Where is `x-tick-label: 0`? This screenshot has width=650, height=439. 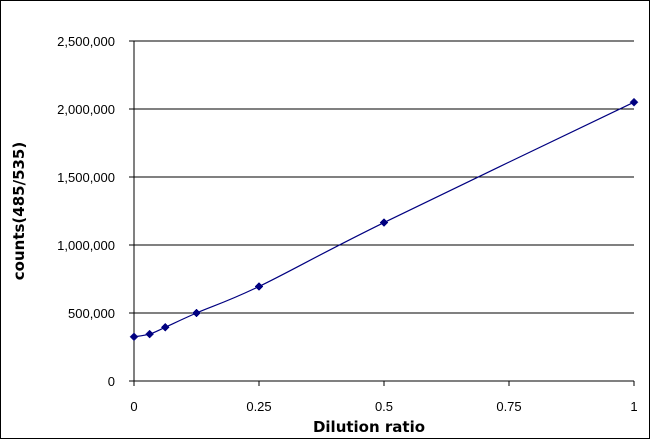
x-tick-label: 0 is located at coordinates (133, 406).